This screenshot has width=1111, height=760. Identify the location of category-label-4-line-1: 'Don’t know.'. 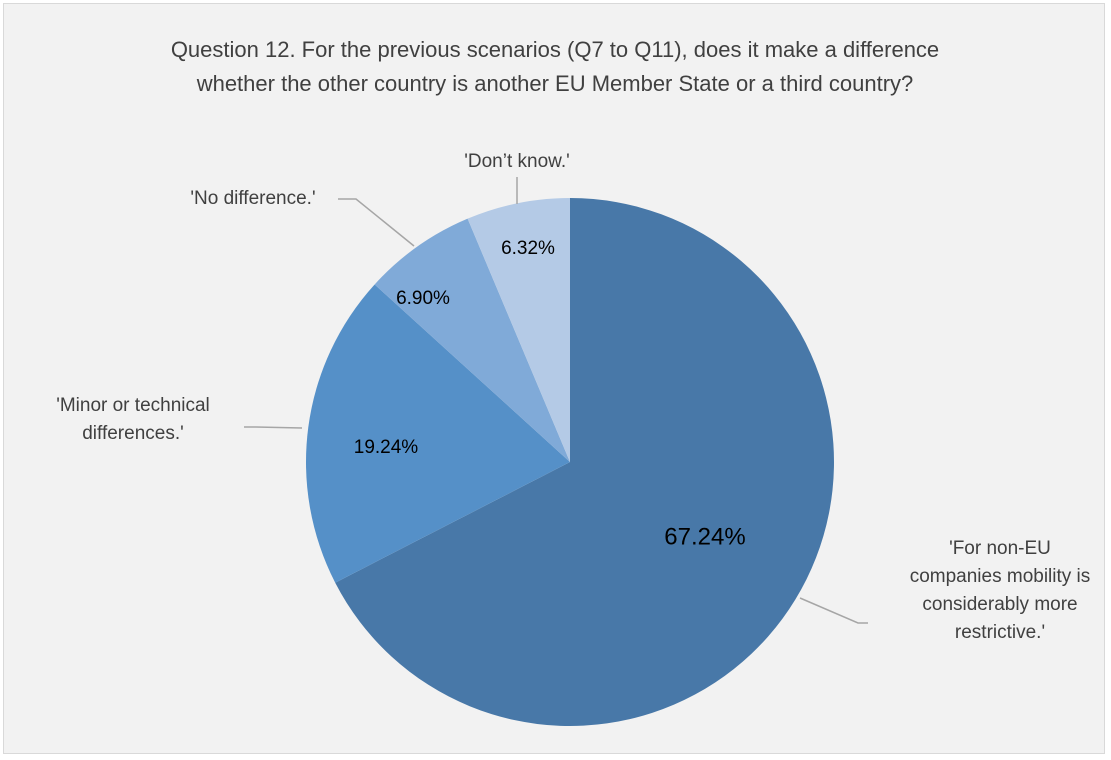
(516, 161).